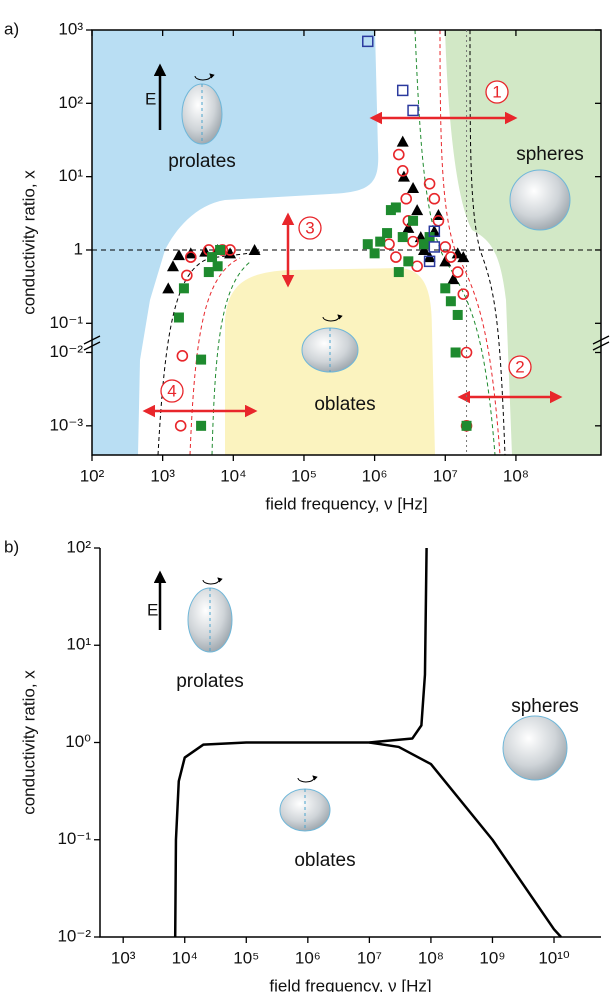  I want to click on annotation: oblates, so click(324, 860).